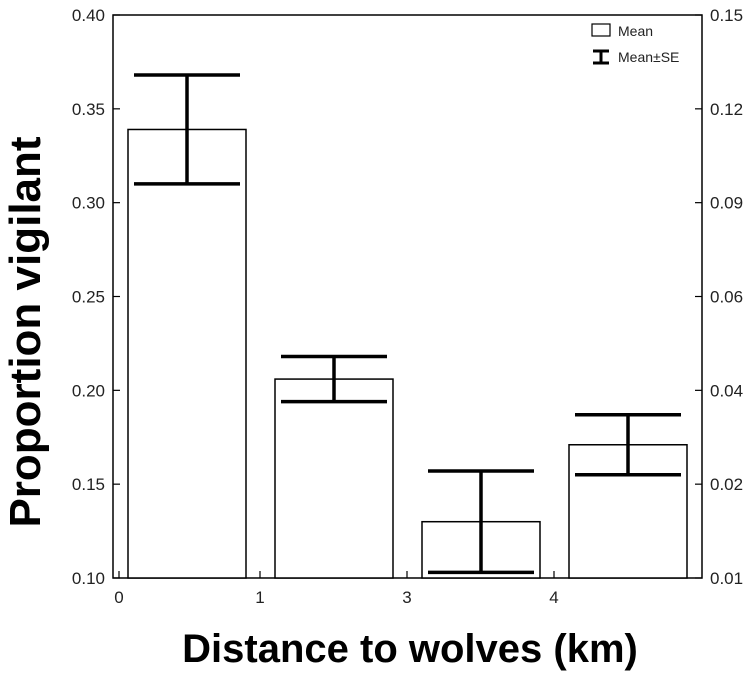 This screenshot has height=678, width=753. I want to click on y-tick-label-right: 0.06, so click(726, 297).